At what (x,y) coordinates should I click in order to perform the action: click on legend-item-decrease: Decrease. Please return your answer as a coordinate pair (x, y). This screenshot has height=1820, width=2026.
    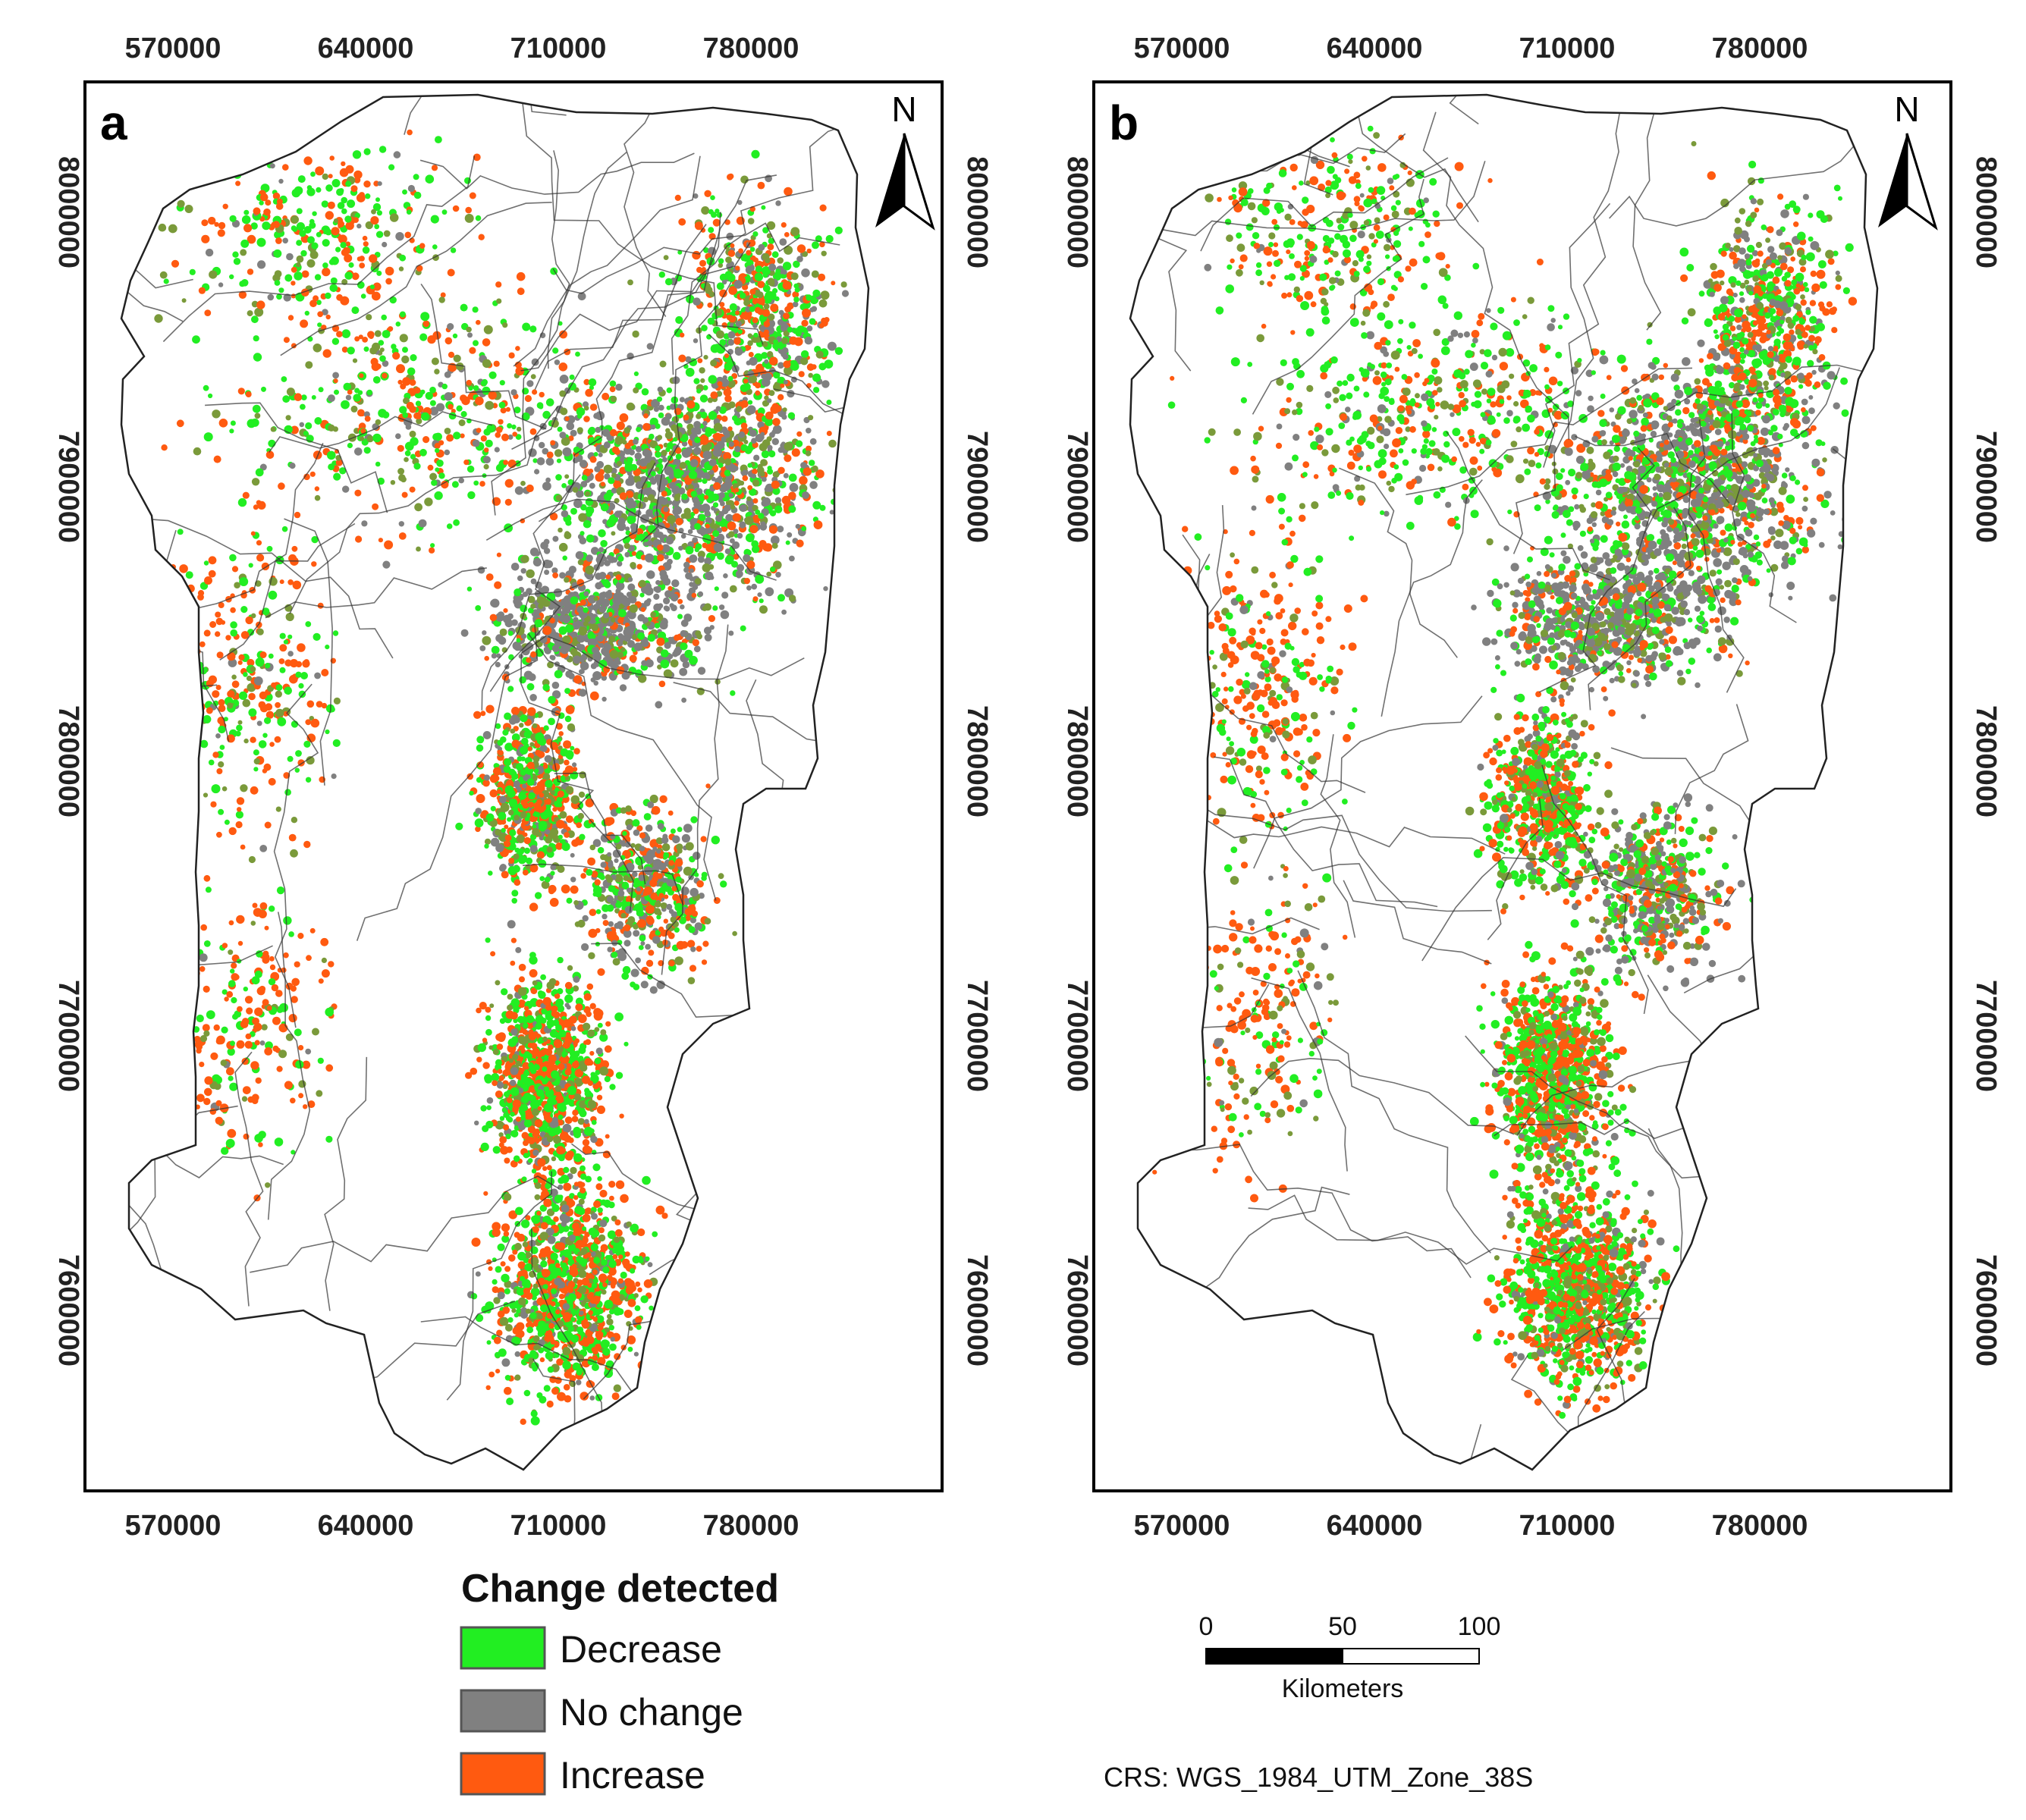
    Looking at the image, I should click on (591, 1648).